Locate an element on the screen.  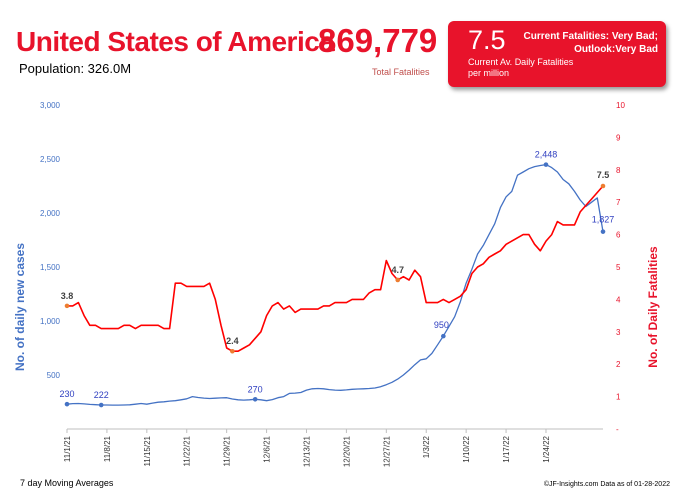
cases-data-label: 230 is located at coordinates (66, 394).